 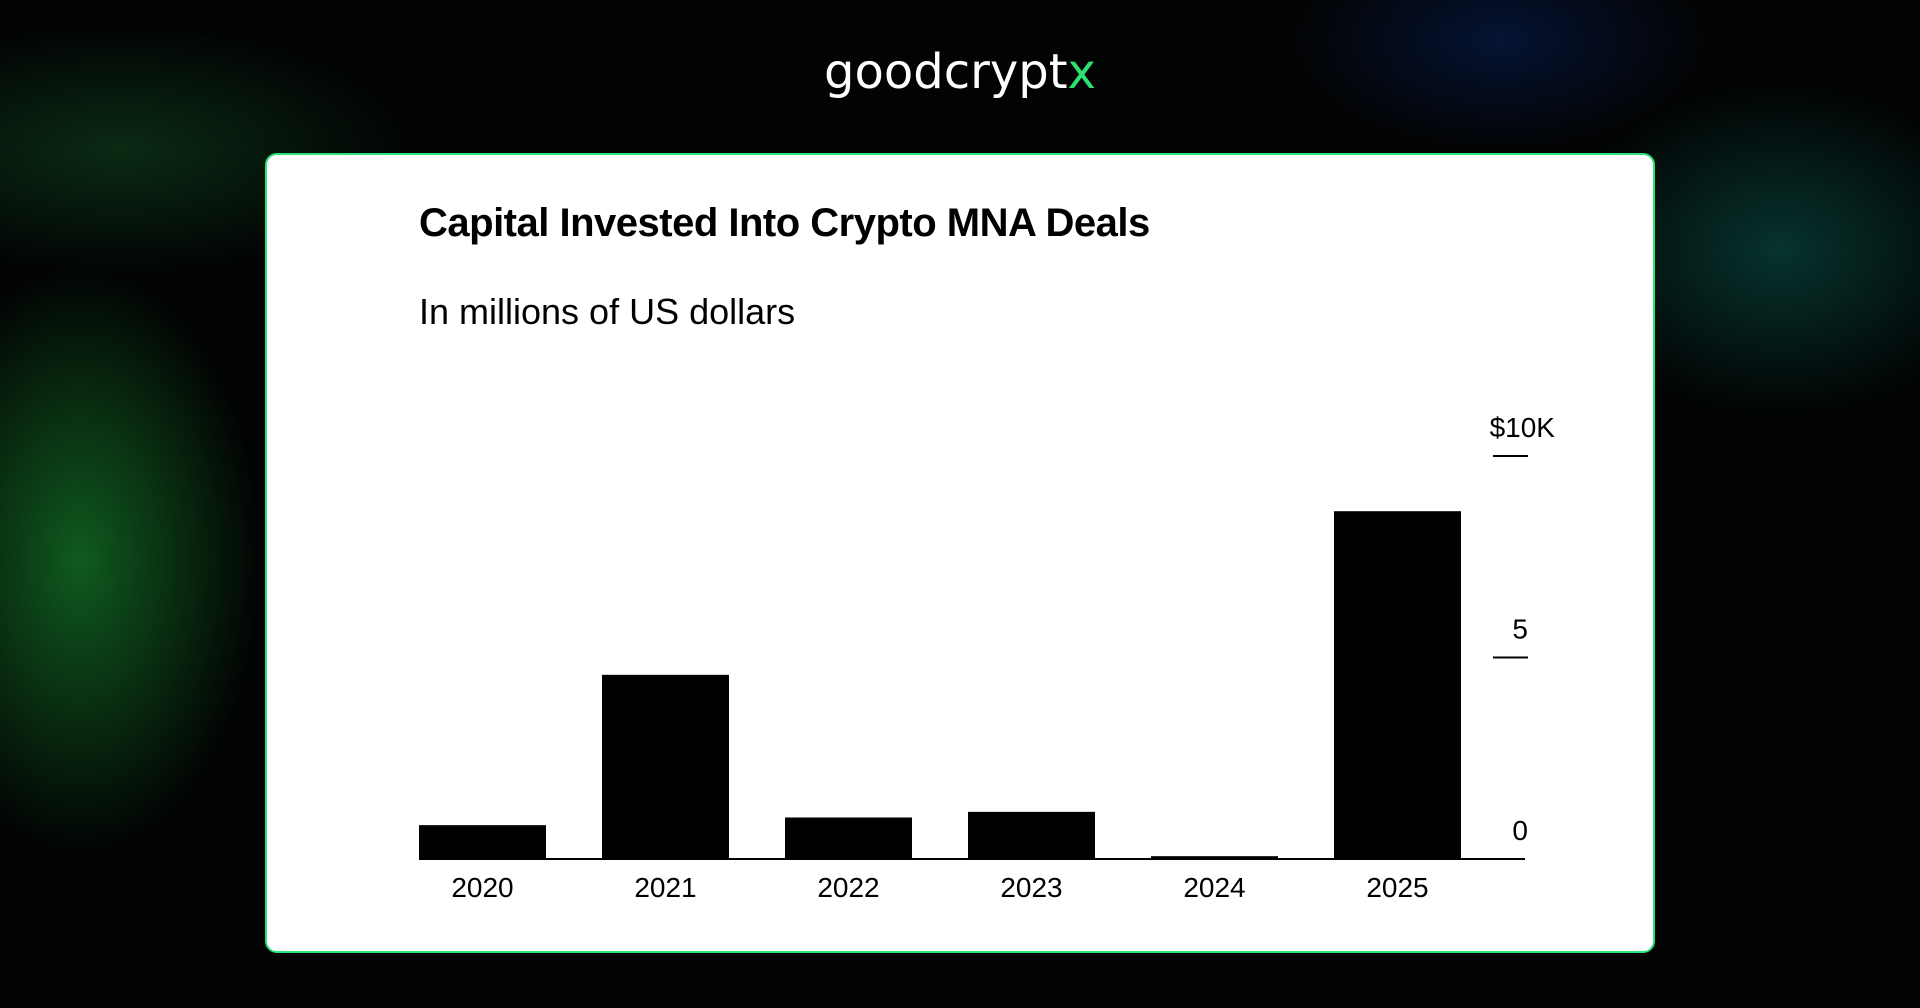 What do you see at coordinates (482, 842) in the screenshot?
I see `bar-2020` at bounding box center [482, 842].